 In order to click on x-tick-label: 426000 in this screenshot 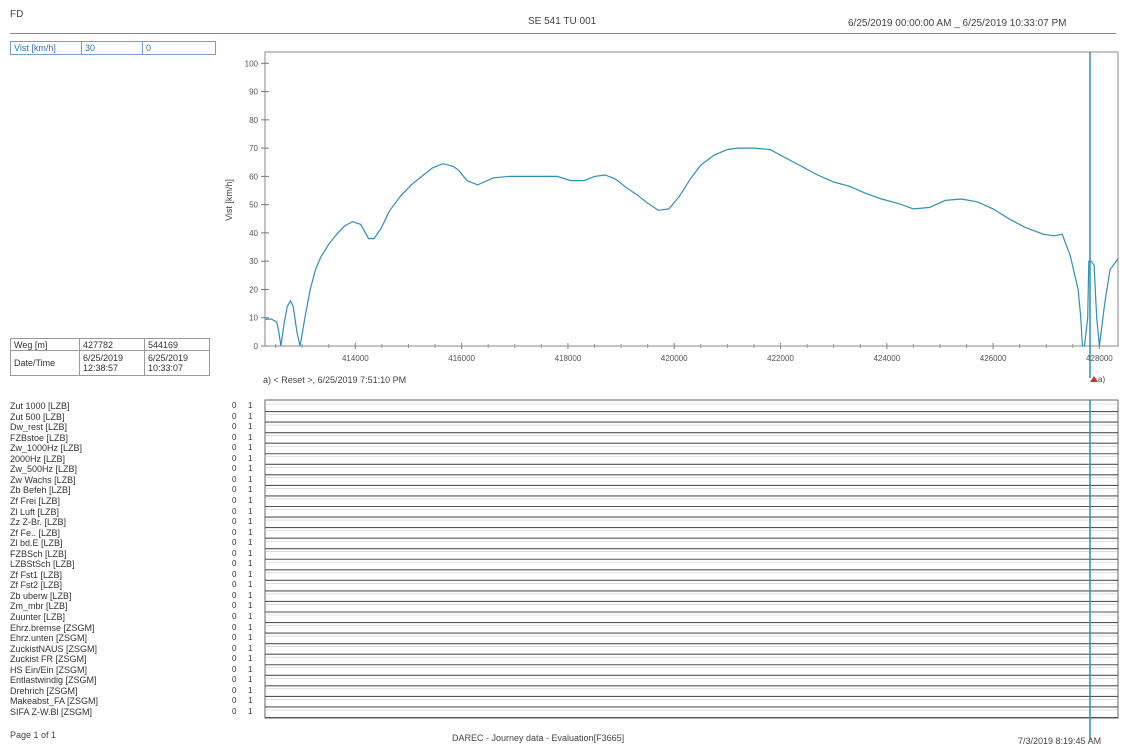, I will do `click(993, 358)`.